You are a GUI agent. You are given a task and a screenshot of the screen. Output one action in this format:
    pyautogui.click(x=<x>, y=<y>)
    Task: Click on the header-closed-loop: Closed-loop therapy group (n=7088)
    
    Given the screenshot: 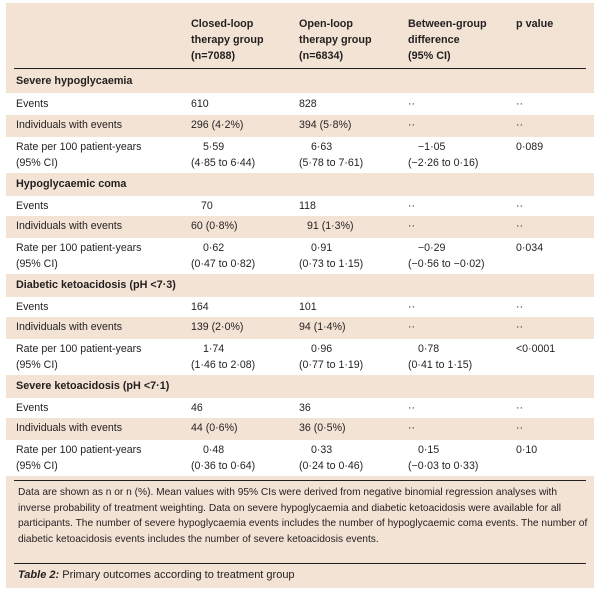 What is the action you would take?
    pyautogui.click(x=227, y=40)
    